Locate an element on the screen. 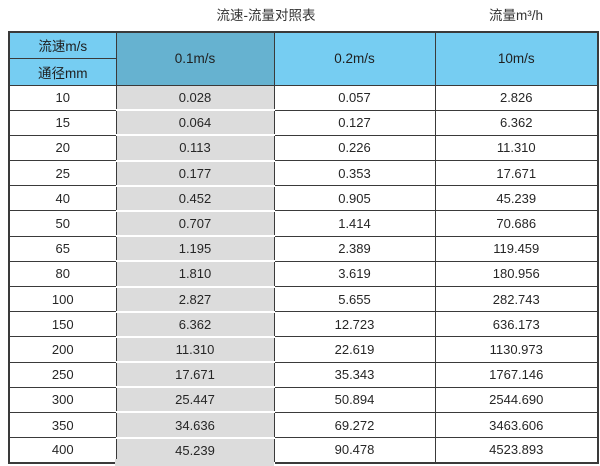 The width and height of the screenshot is (600, 466). table-row: 40 0.452 0.905 45.239 is located at coordinates (303, 198).